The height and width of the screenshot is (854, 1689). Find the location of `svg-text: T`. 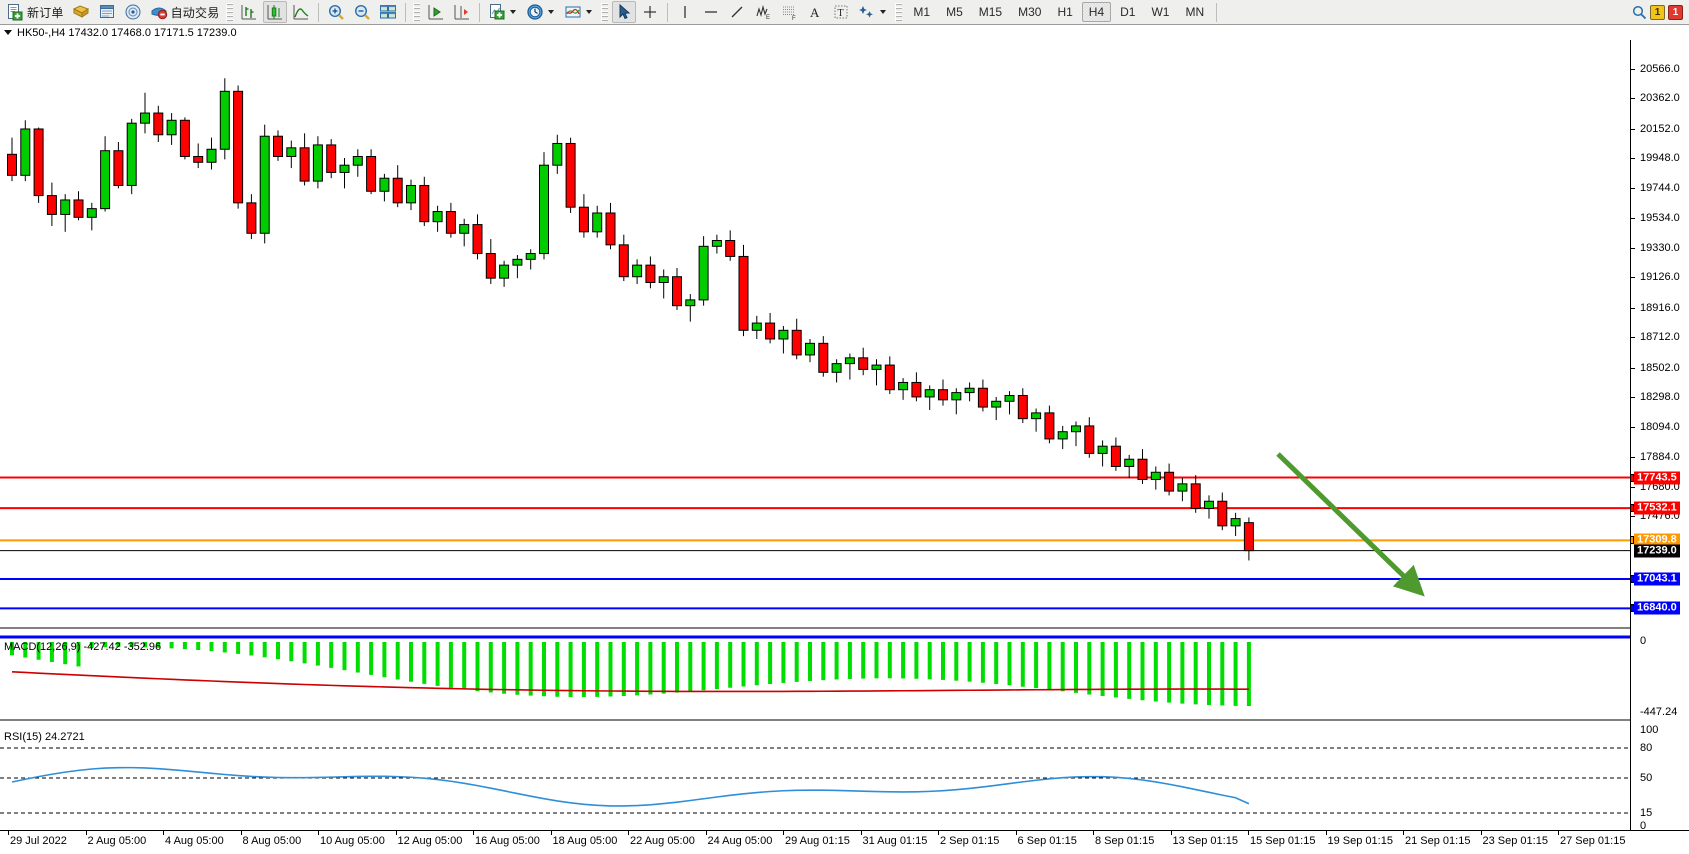

svg-text: T is located at coordinates (841, 13).